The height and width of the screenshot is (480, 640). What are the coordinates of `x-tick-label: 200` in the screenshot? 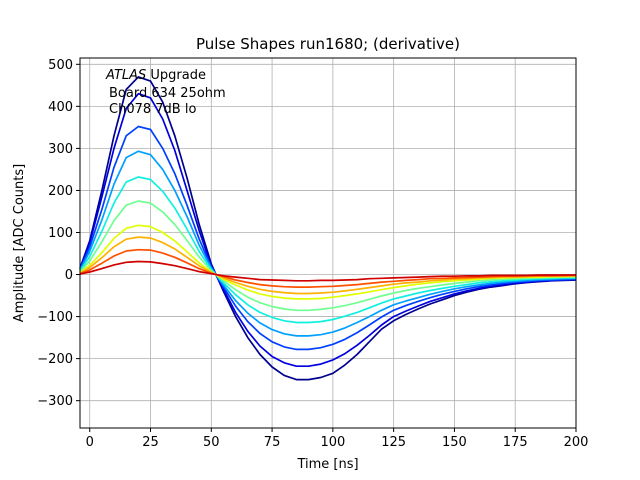 It's located at (576, 442).